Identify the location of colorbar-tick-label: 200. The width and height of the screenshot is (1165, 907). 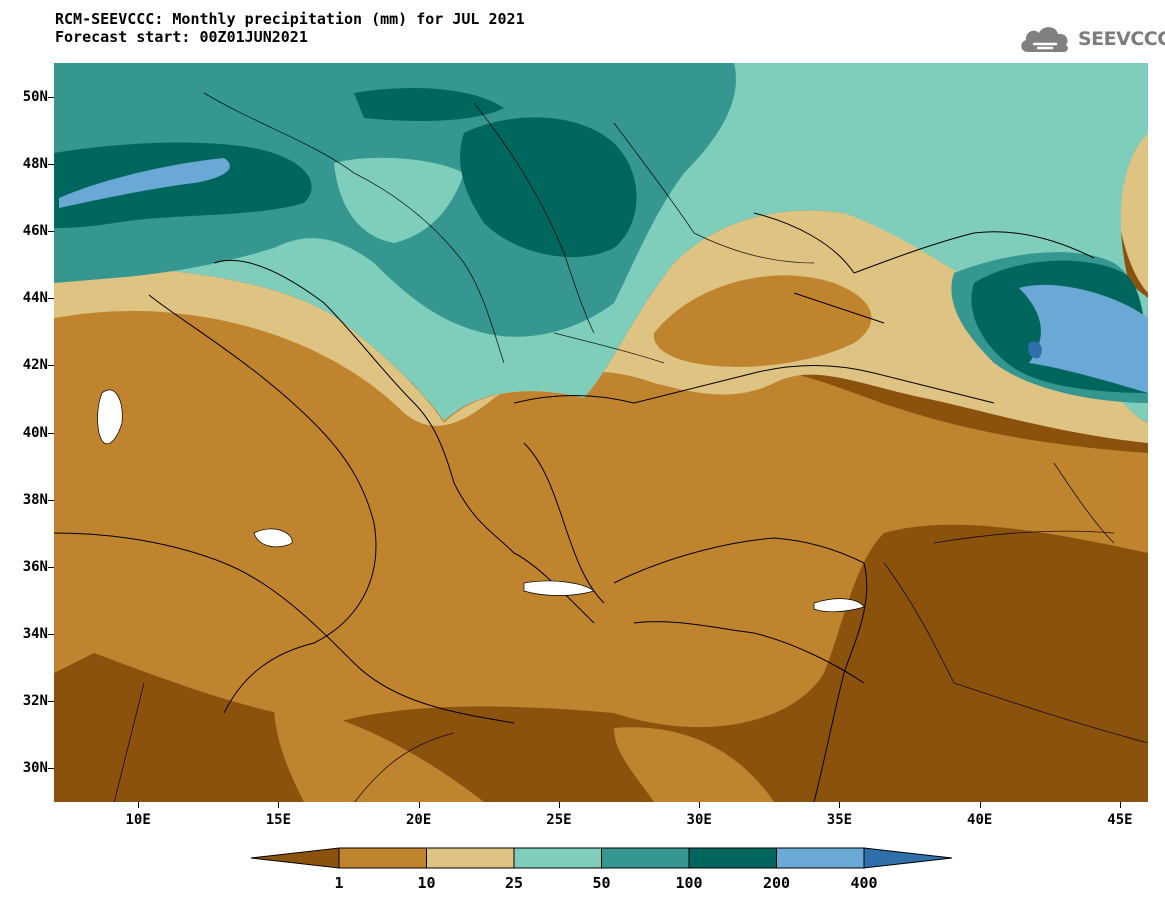
(776, 883).